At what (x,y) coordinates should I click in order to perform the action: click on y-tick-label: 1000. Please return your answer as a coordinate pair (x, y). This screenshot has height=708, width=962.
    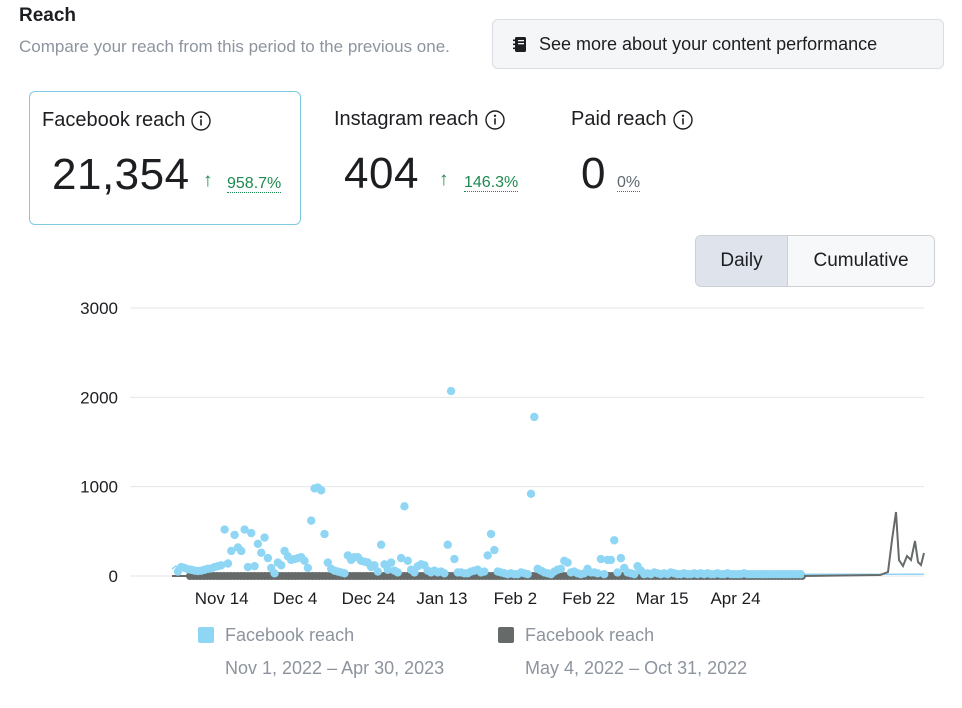
    Looking at the image, I should click on (99, 487).